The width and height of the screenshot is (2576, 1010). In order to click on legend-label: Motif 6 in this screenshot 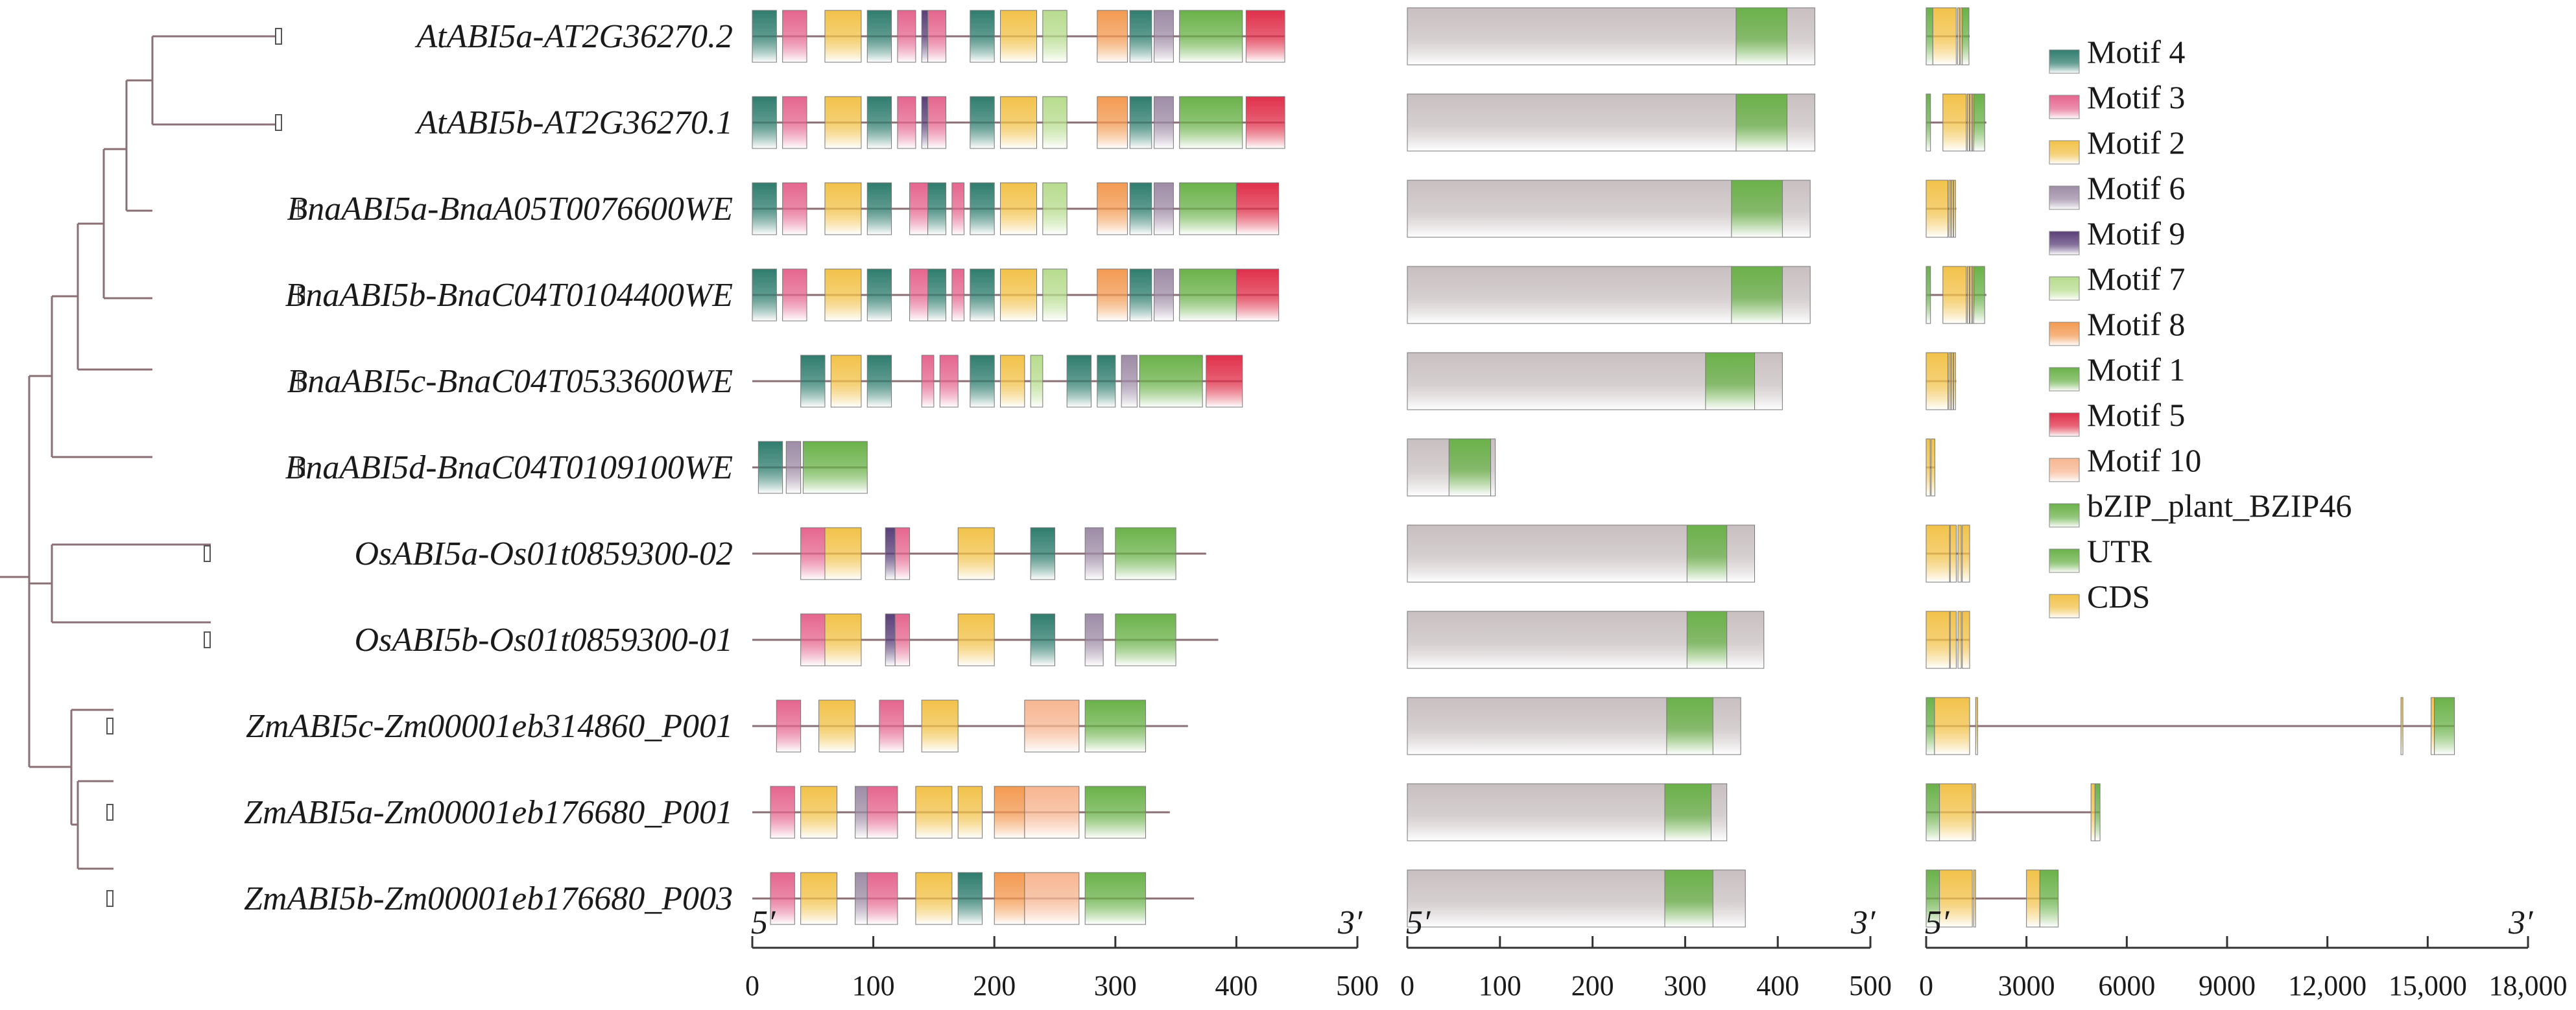, I will do `click(2136, 188)`.